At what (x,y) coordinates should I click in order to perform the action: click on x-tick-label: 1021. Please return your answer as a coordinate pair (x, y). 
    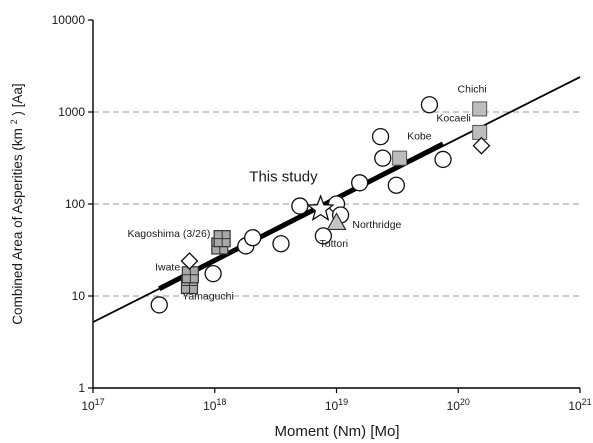
    Looking at the image, I should click on (579, 405).